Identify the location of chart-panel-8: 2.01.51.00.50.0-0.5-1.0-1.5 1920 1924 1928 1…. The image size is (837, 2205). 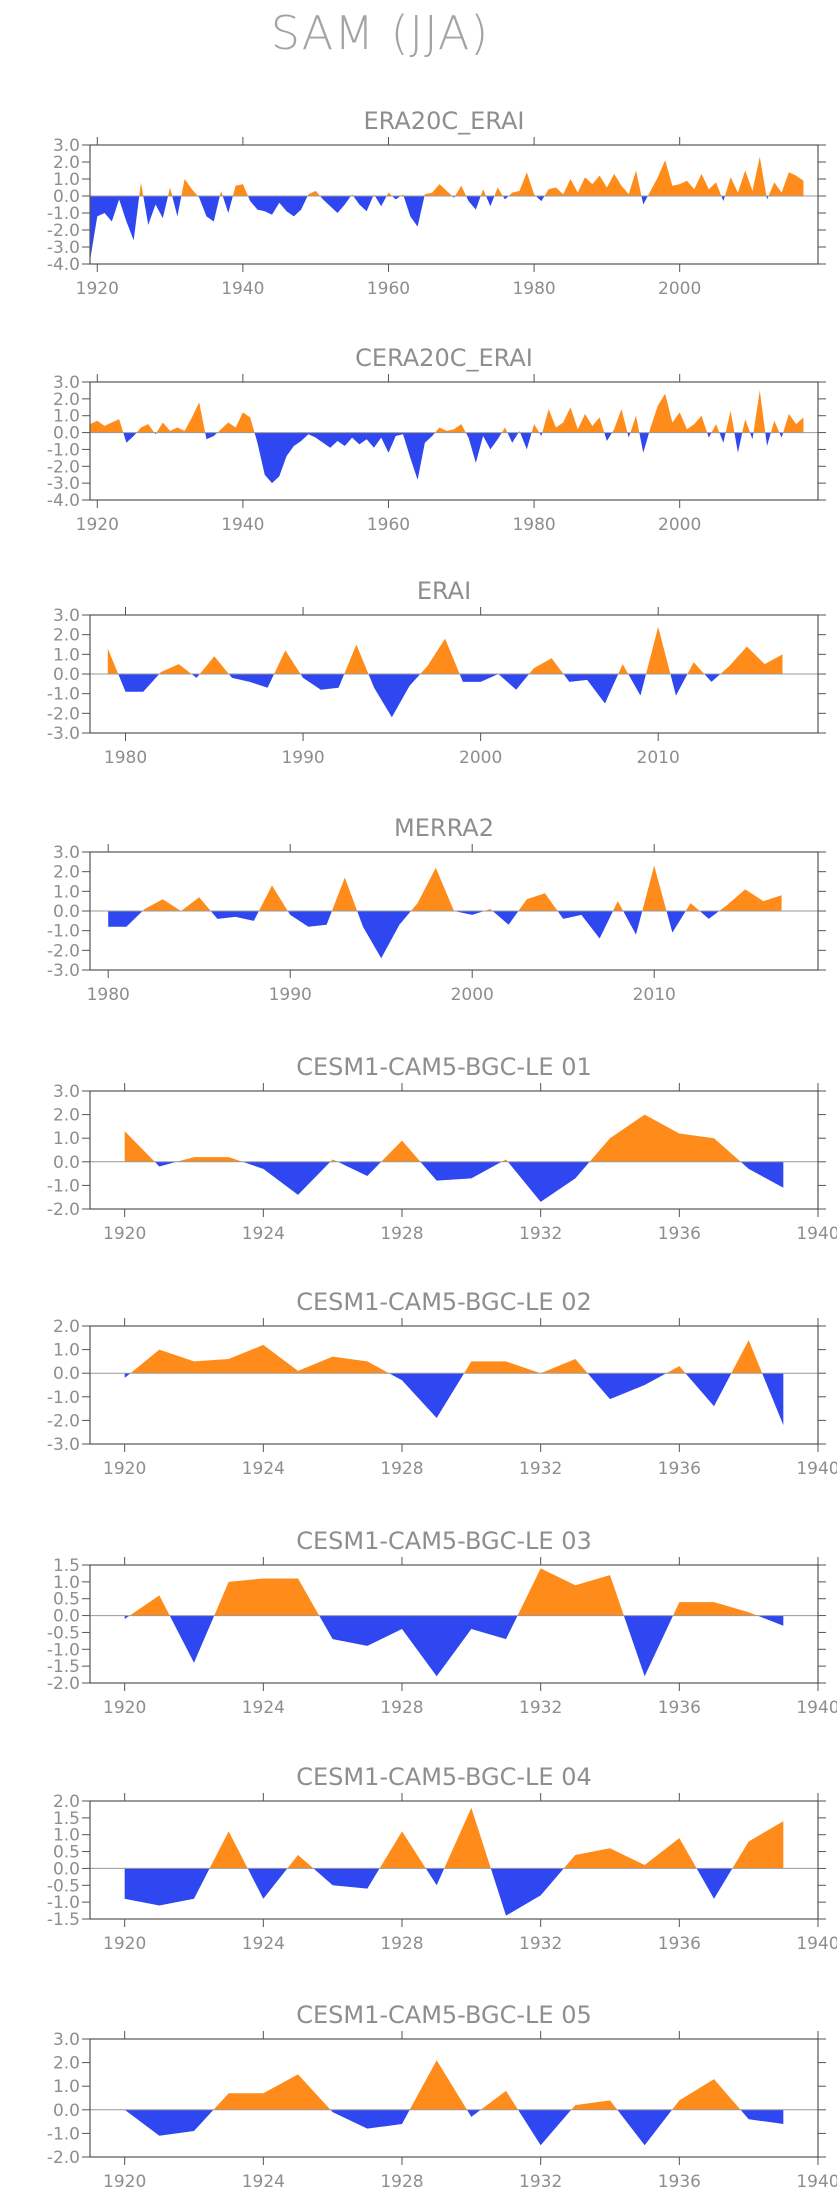
(442, 1858).